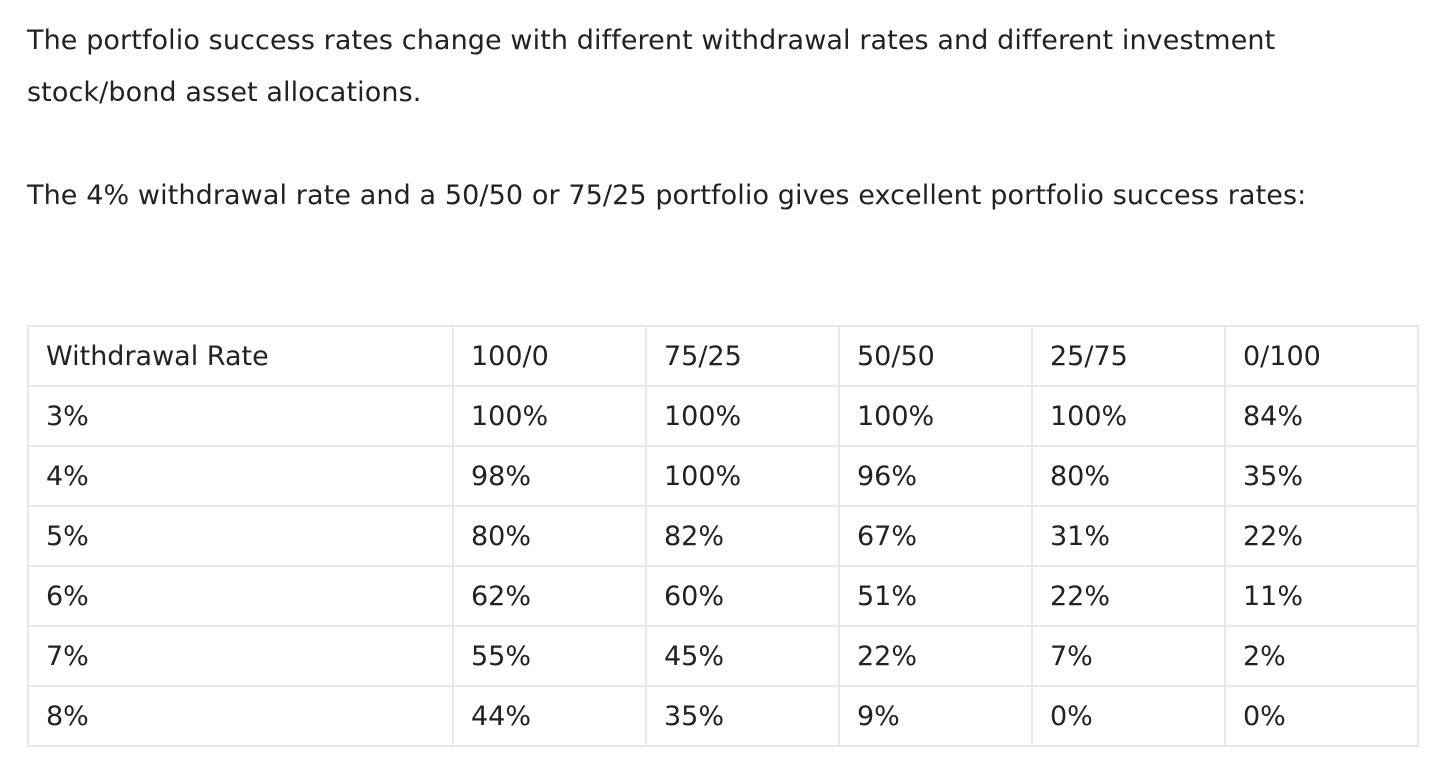 This screenshot has width=1442, height=782. I want to click on table-cell: 67%, so click(935, 536).